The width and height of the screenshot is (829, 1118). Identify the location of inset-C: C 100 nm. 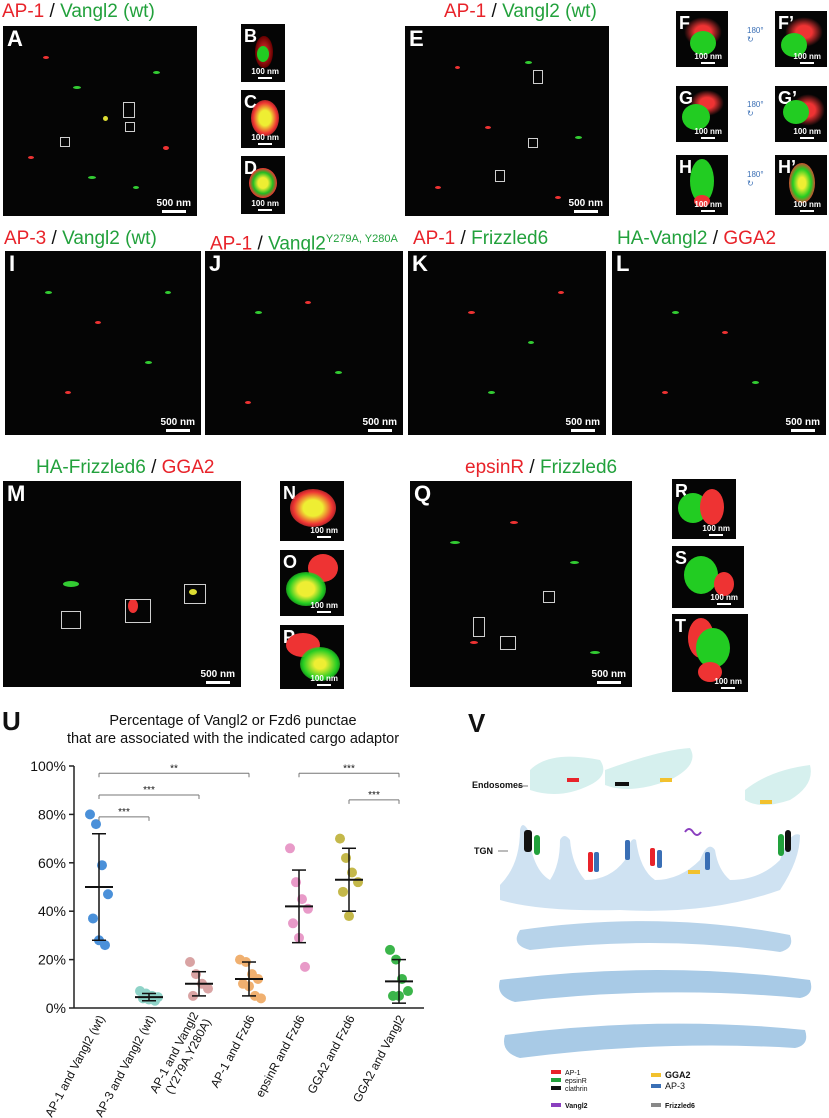
(263, 119).